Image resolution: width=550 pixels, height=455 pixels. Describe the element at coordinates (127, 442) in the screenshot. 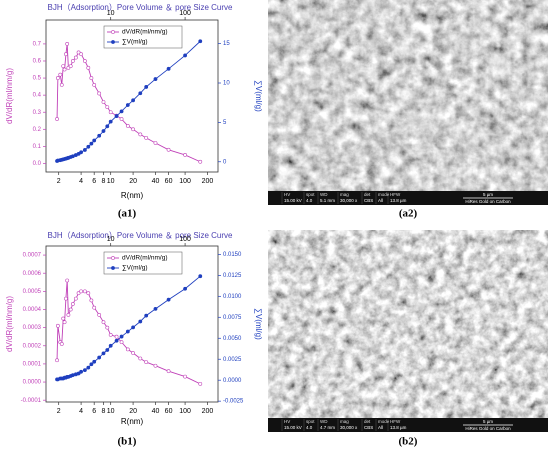

I see `panel-caption: (b1)` at that location.